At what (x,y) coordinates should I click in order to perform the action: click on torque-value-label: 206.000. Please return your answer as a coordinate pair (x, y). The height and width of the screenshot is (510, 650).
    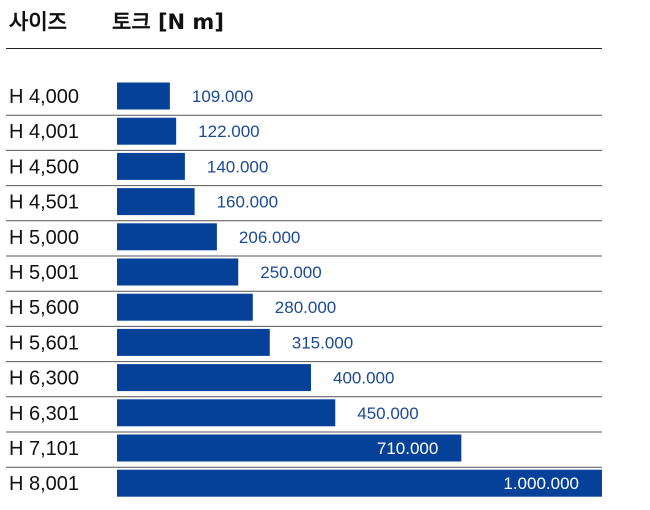
    Looking at the image, I should click on (269, 237).